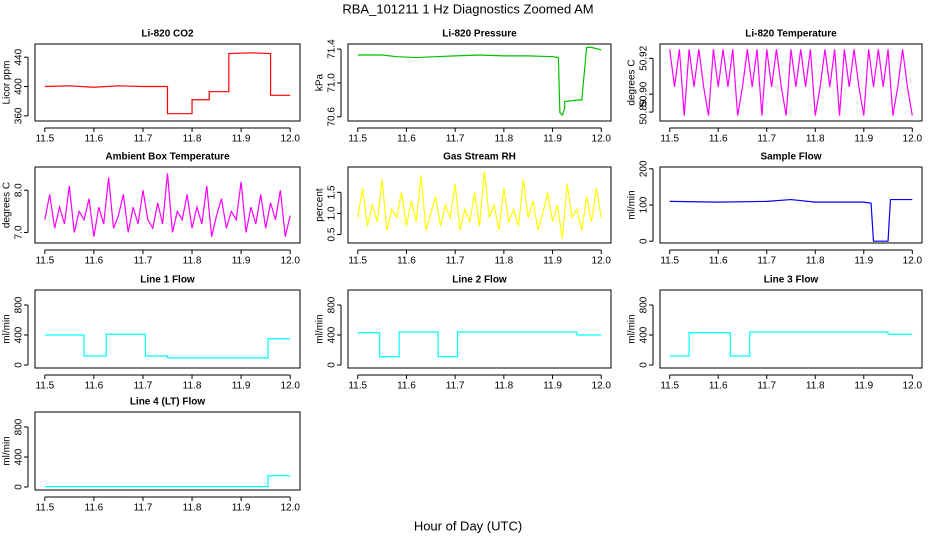  Describe the element at coordinates (332, 49) in the screenshot. I see `y-tick-label: 71.4` at that location.